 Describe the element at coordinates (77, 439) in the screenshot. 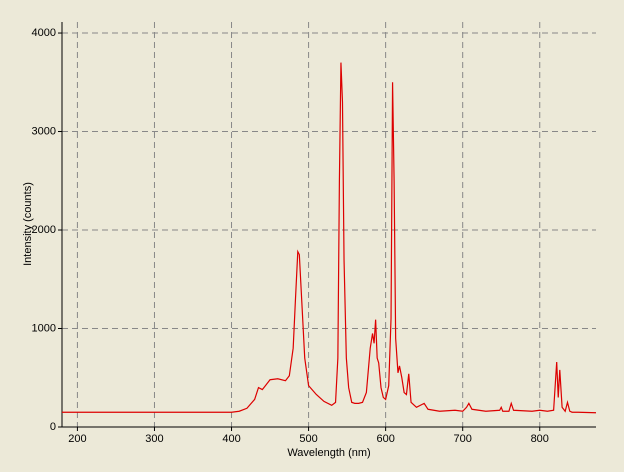

I see `x-tick-label: 200` at that location.